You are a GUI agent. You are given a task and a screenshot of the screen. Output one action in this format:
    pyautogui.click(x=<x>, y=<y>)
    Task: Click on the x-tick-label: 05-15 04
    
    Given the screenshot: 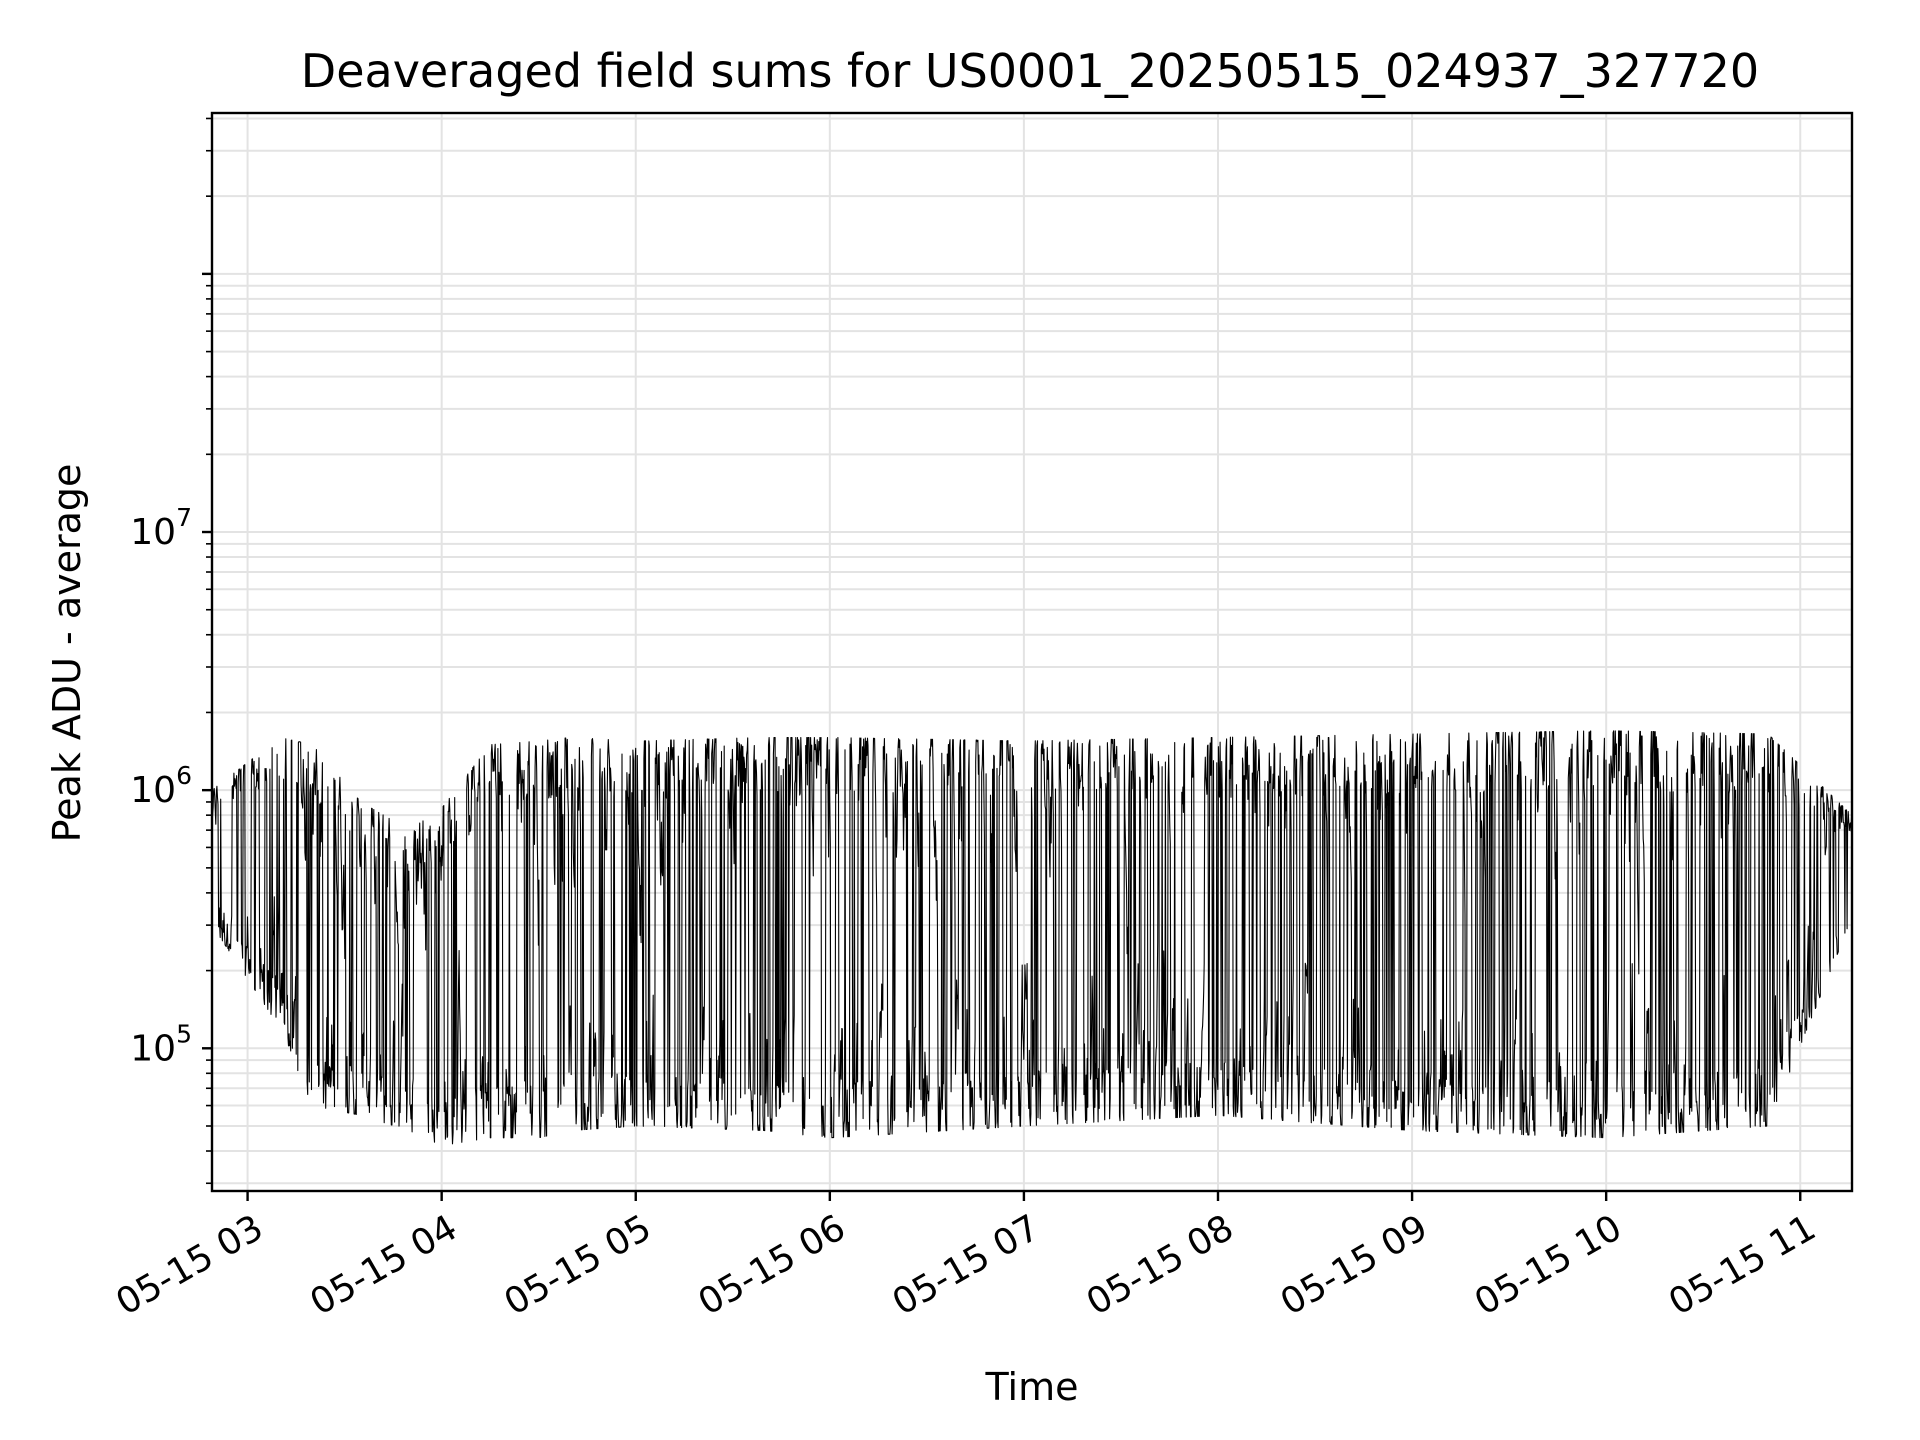 What is the action you would take?
    pyautogui.click(x=383, y=1265)
    